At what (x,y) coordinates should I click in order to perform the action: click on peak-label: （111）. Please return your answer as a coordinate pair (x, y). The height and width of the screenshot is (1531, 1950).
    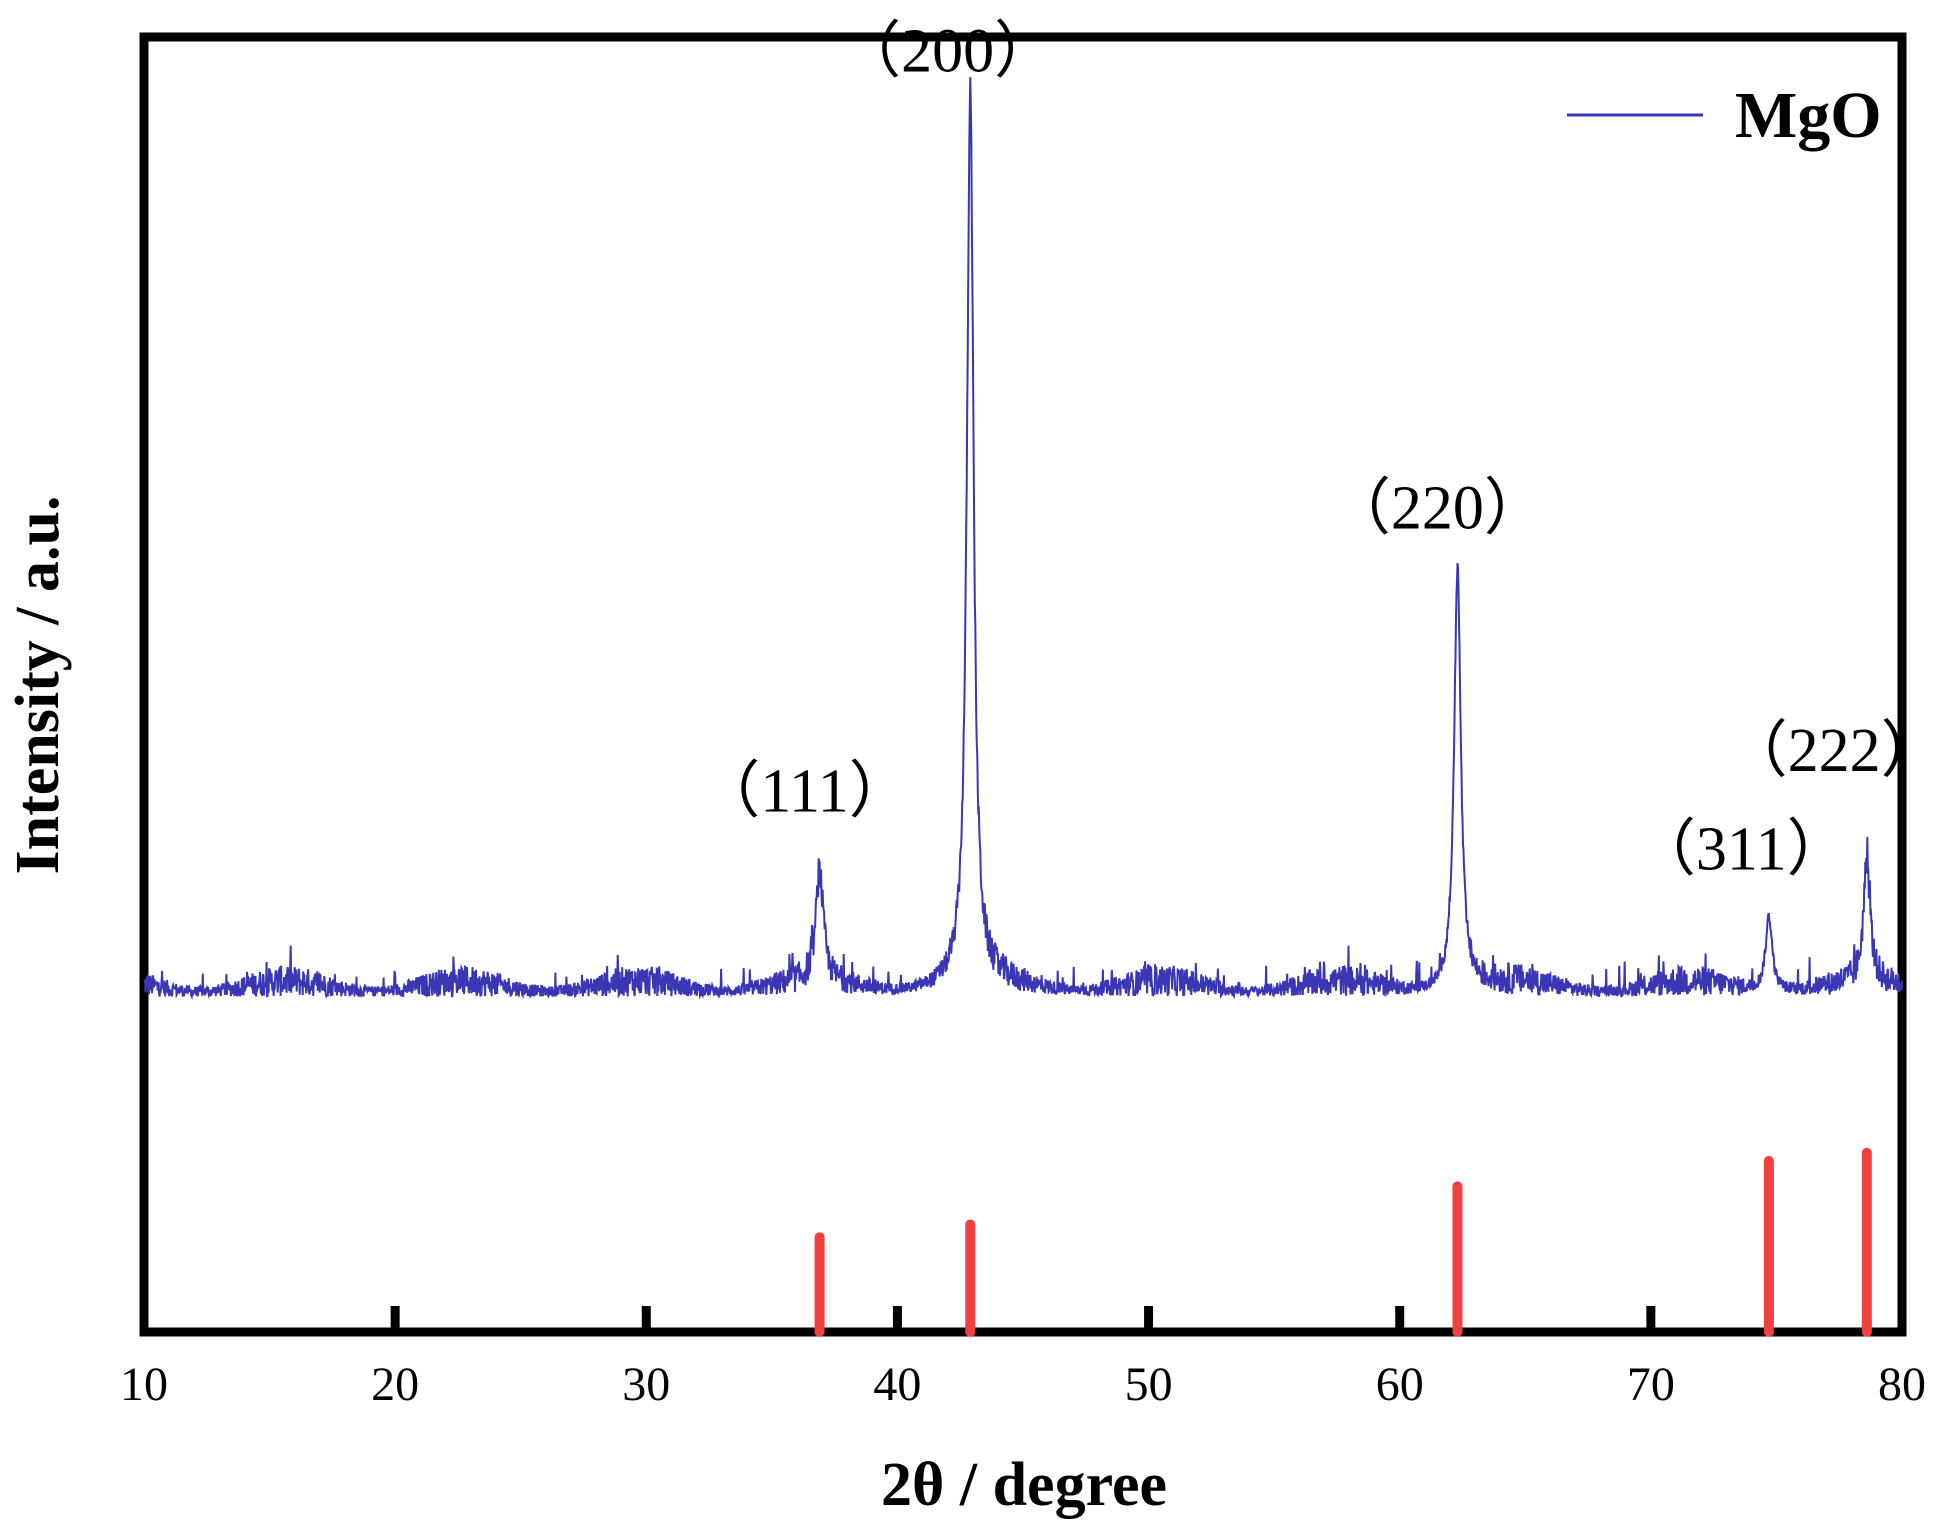
    Looking at the image, I should click on (804, 792).